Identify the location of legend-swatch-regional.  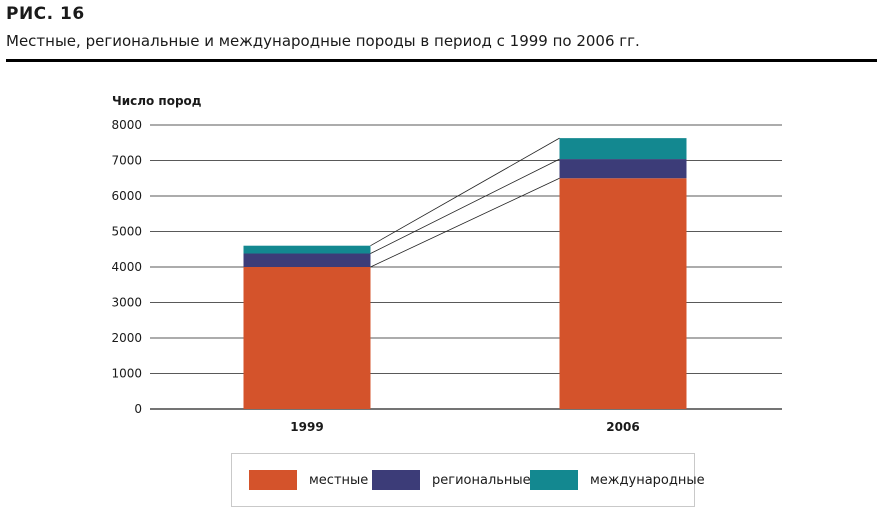
(396, 480).